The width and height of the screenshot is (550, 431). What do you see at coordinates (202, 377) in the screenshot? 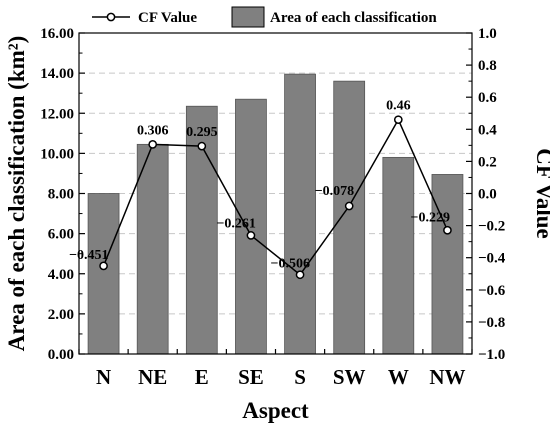
I see `x-tick-label-e: E` at bounding box center [202, 377].